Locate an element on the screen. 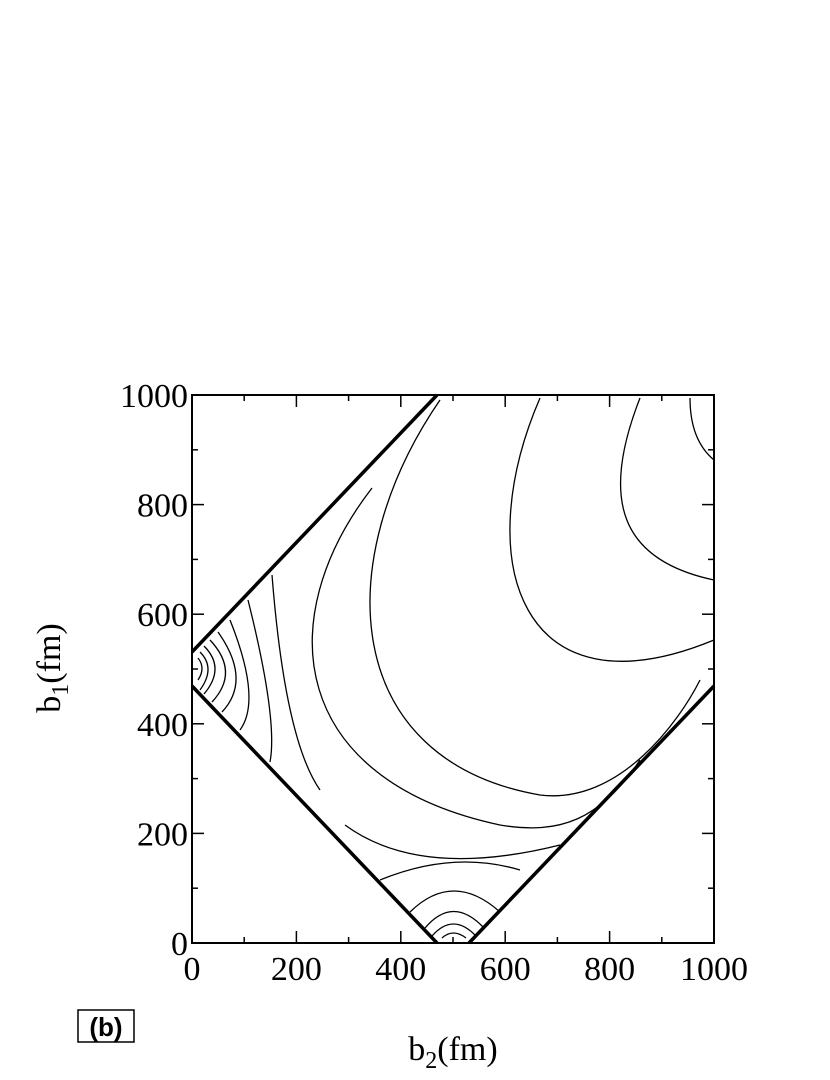 The height and width of the screenshot is (1080, 830). x-label-sub: 2 is located at coordinates (431, 1061).